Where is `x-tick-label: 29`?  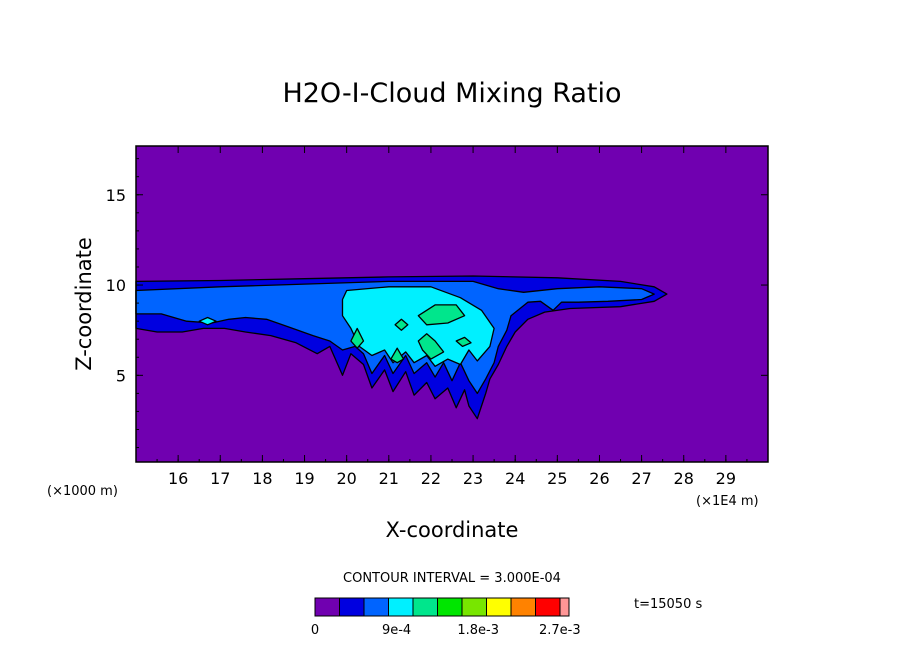
x-tick-label: 29 is located at coordinates (726, 478).